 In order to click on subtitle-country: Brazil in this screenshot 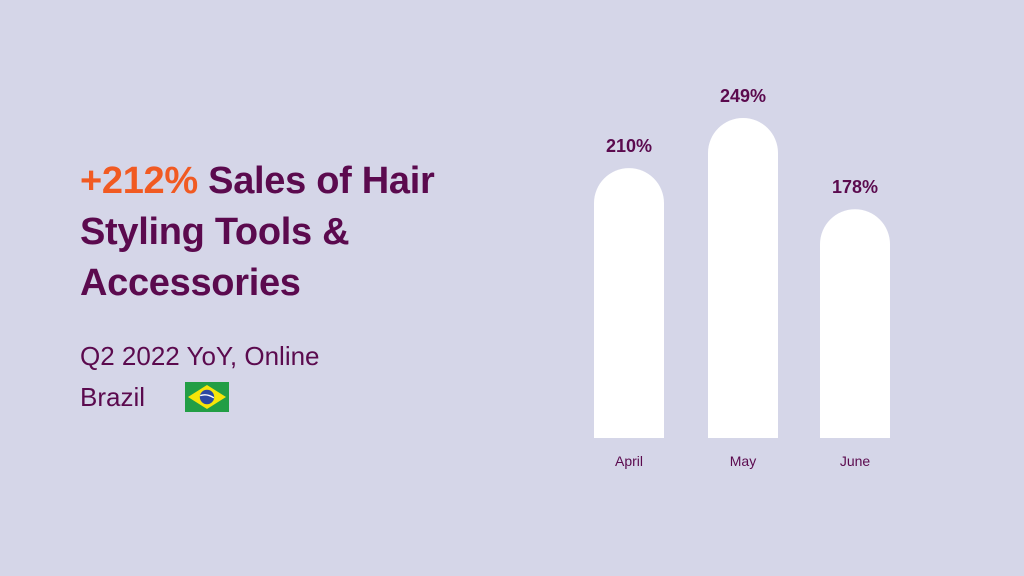, I will do `click(113, 397)`.